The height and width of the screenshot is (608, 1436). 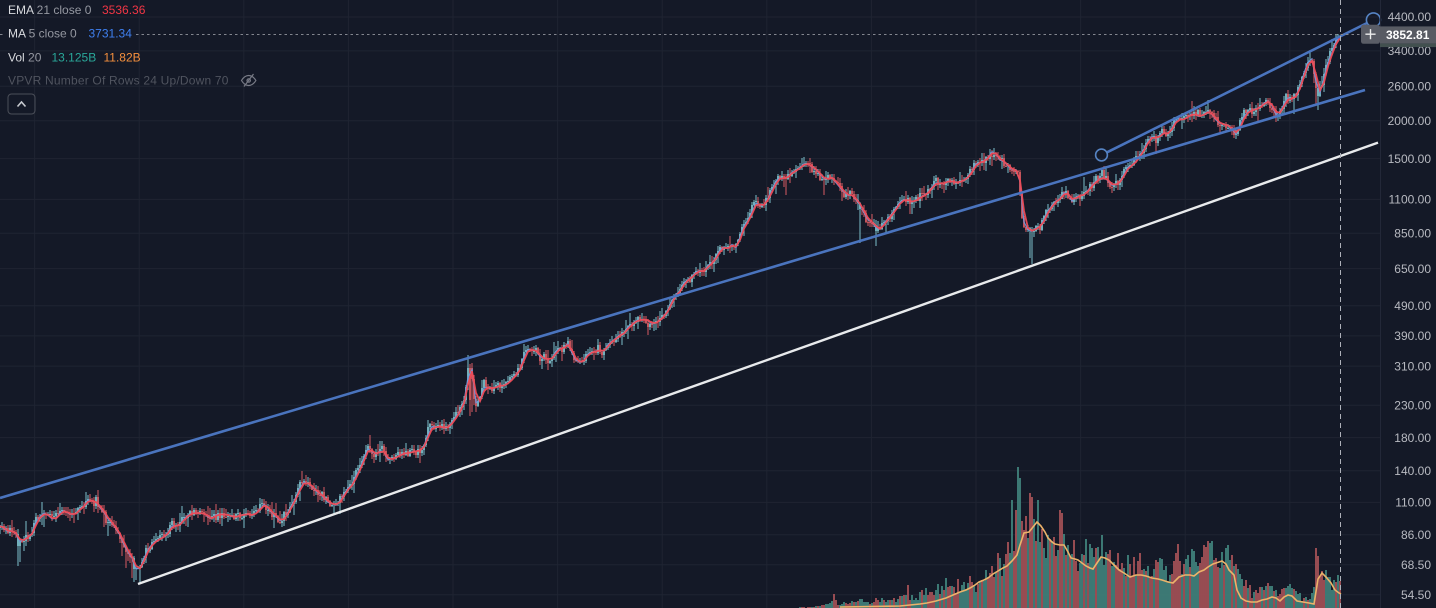 What do you see at coordinates (1410, 51) in the screenshot?
I see `svg-text: 3400.00` at bounding box center [1410, 51].